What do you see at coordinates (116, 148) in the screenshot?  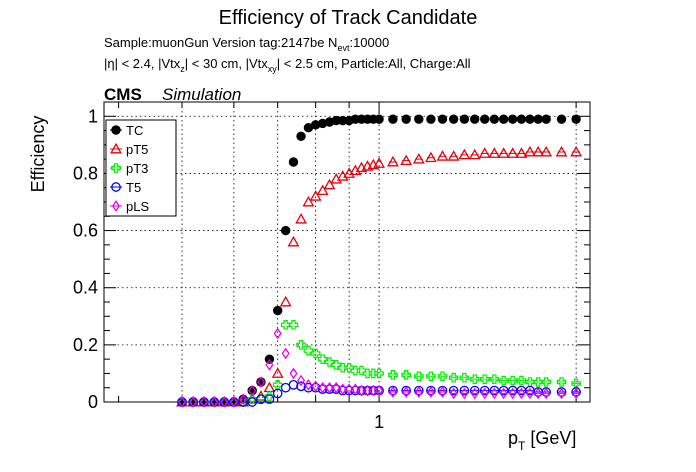 I see `legend-marker-pt5` at bounding box center [116, 148].